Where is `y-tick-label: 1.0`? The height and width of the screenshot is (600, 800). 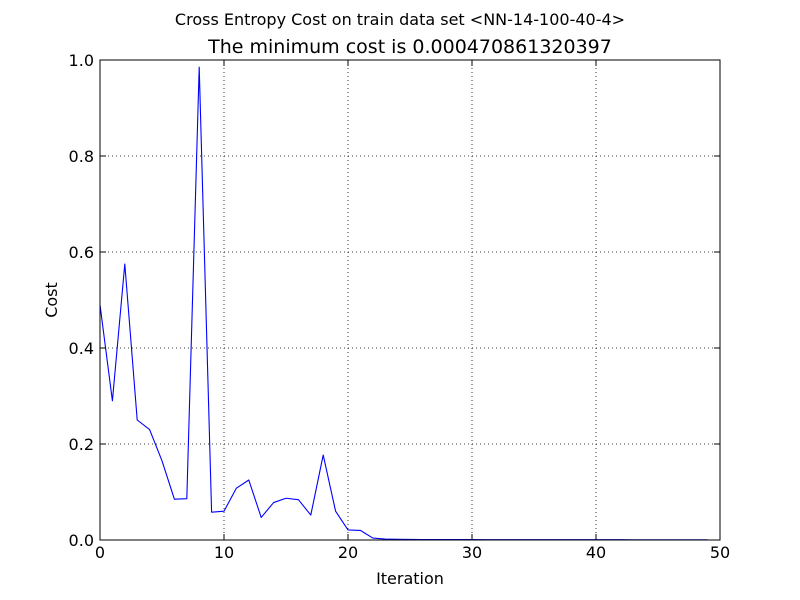 y-tick-label: 1.0 is located at coordinates (81, 60).